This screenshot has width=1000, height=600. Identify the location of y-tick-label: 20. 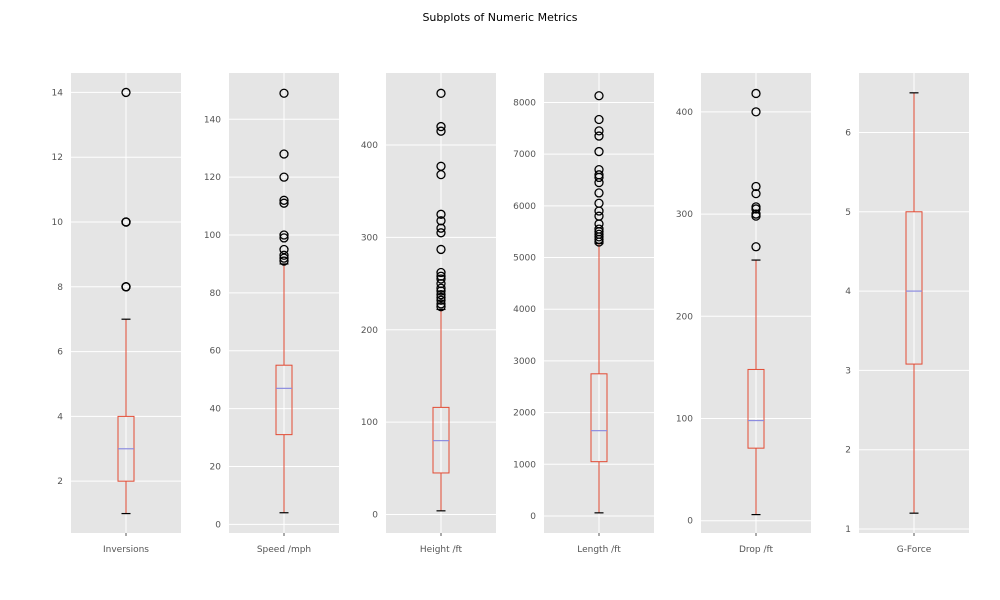
(216, 467).